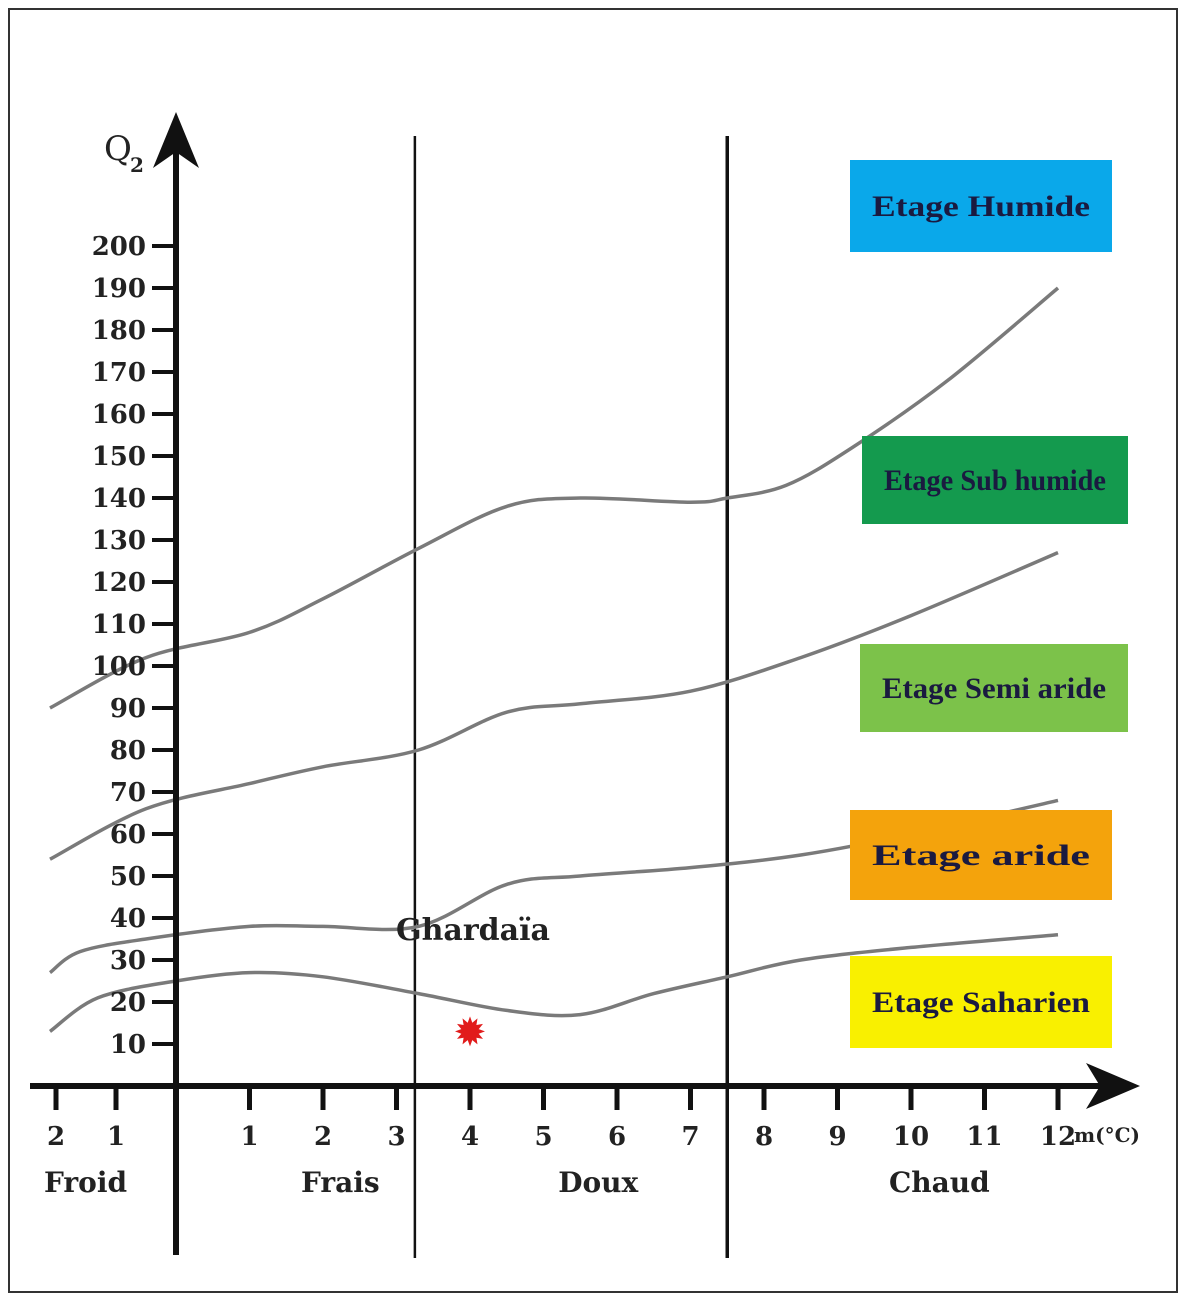 This screenshot has width=1186, height=1301. Describe the element at coordinates (470, 1031) in the screenshot. I see `ghardaia-marker` at that location.